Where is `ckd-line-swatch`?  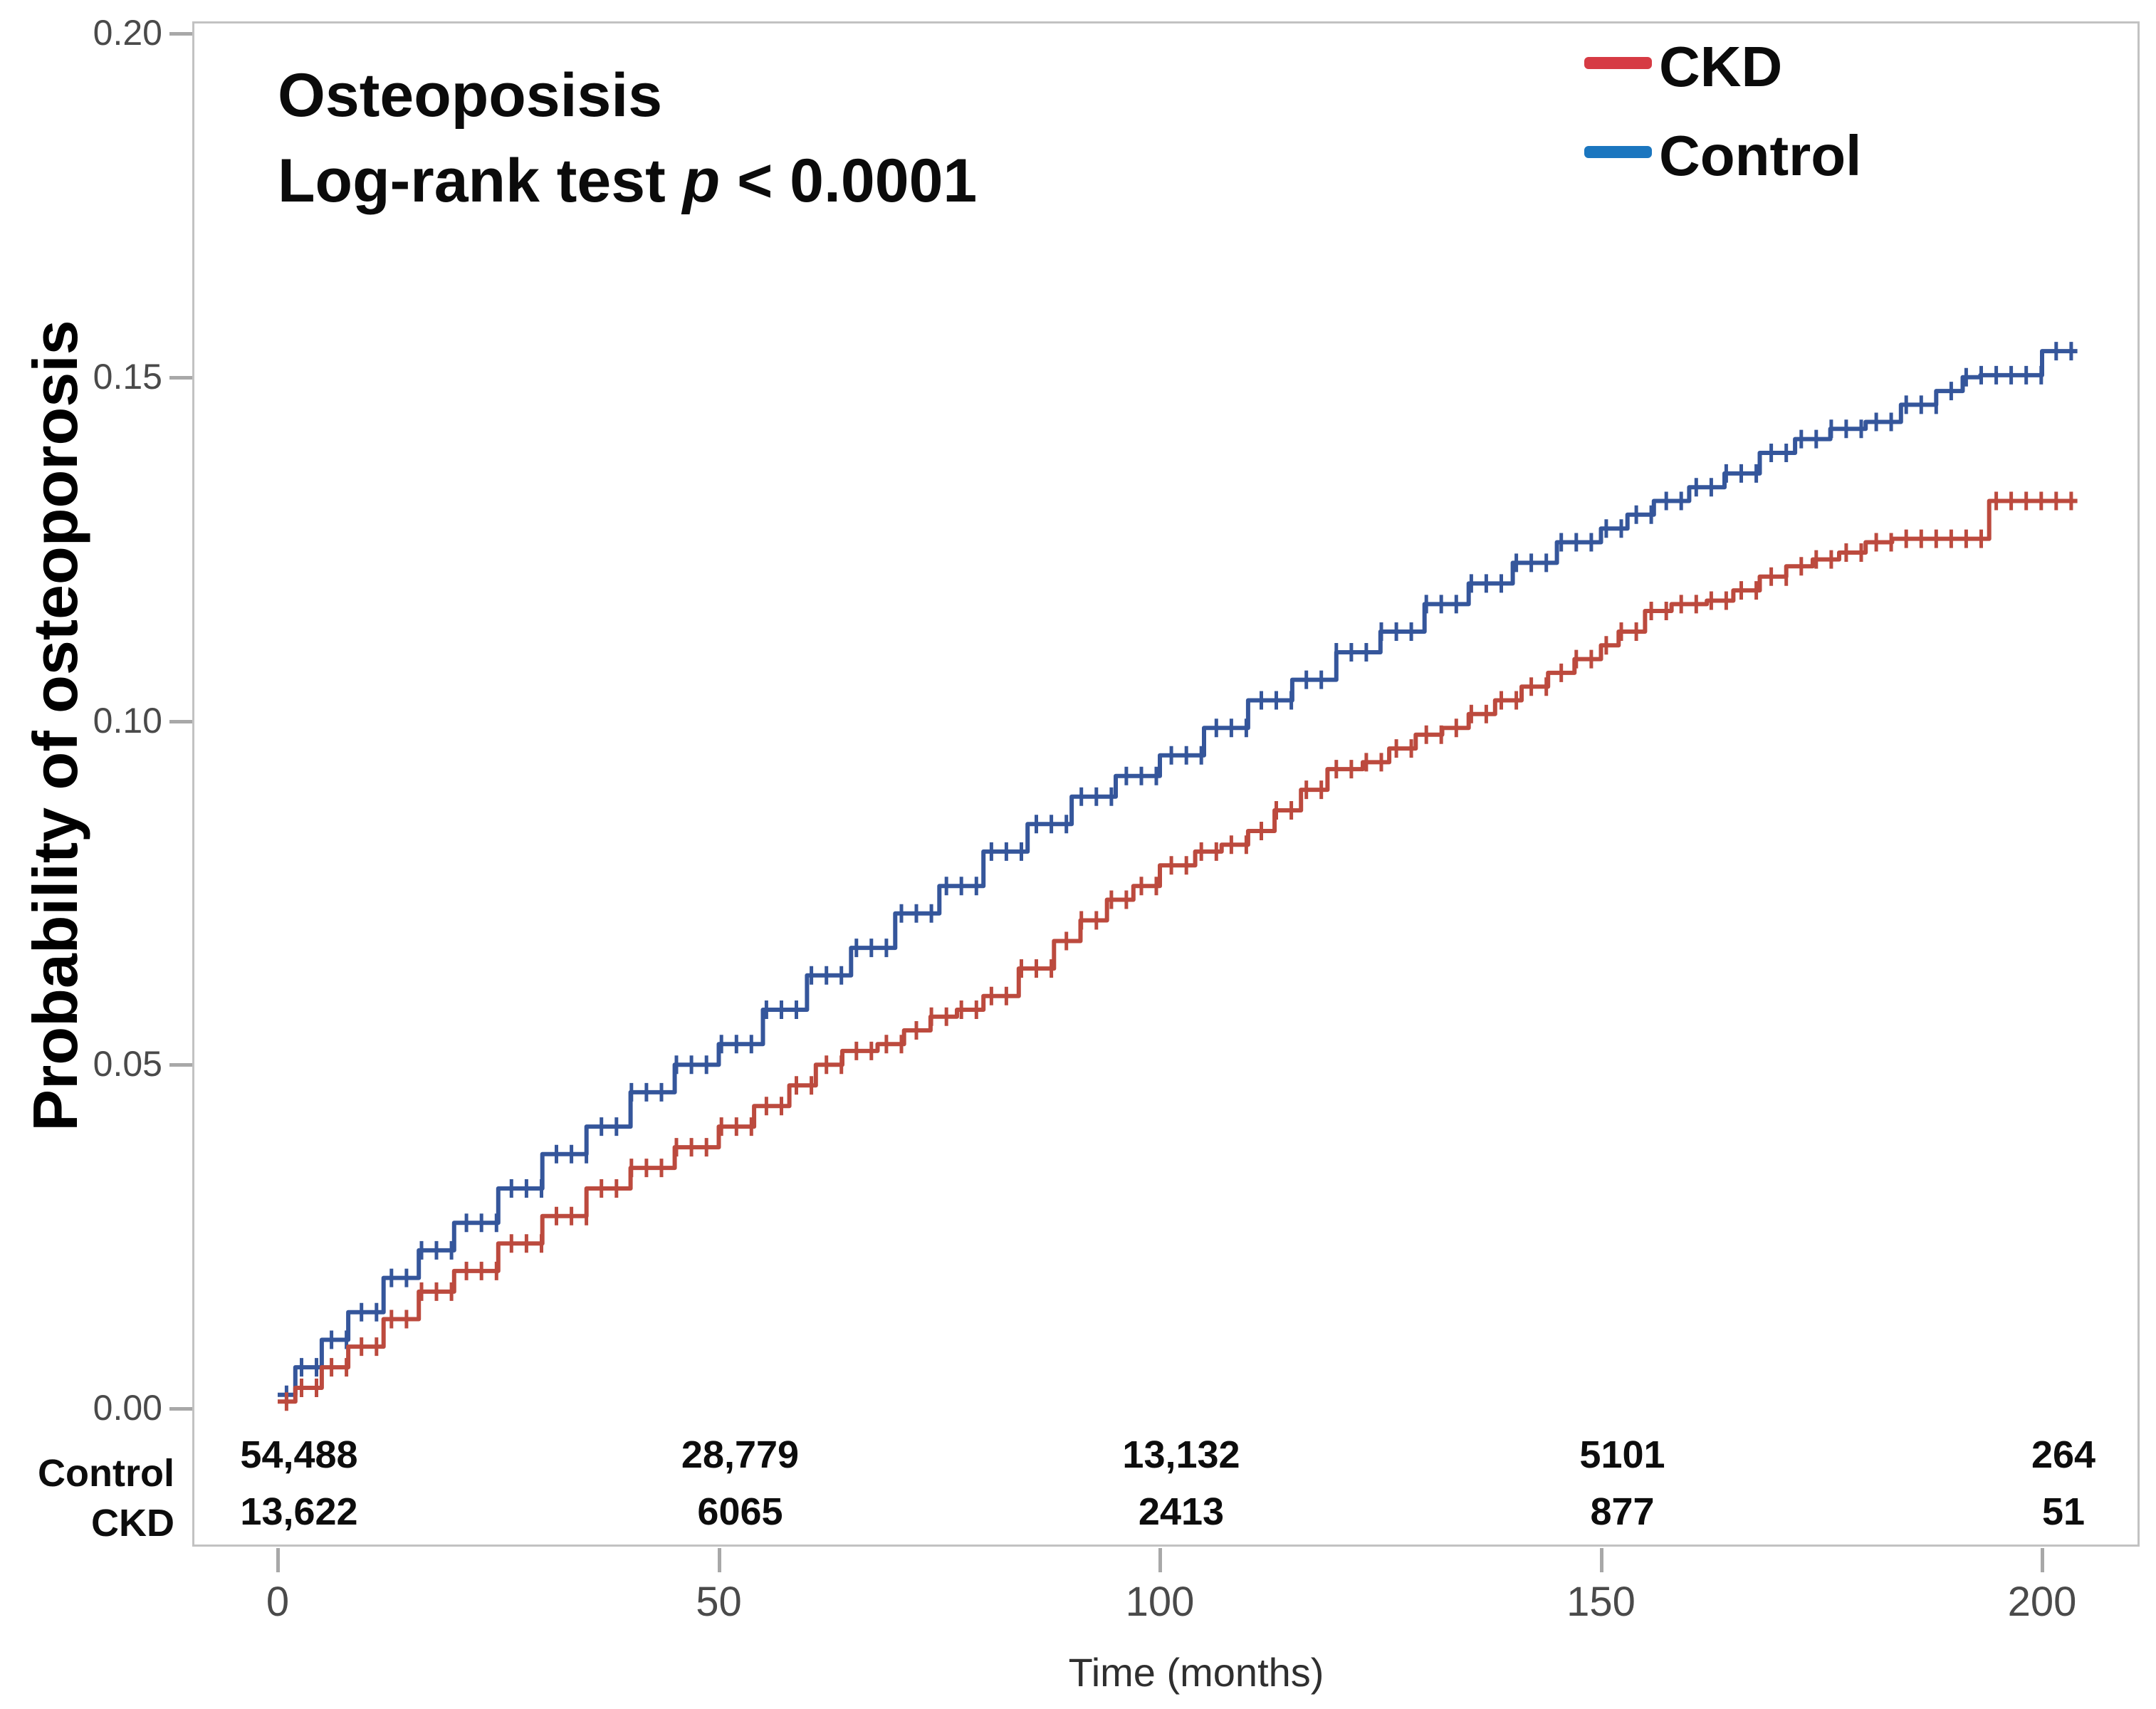
ckd-line-swatch is located at coordinates (1618, 63).